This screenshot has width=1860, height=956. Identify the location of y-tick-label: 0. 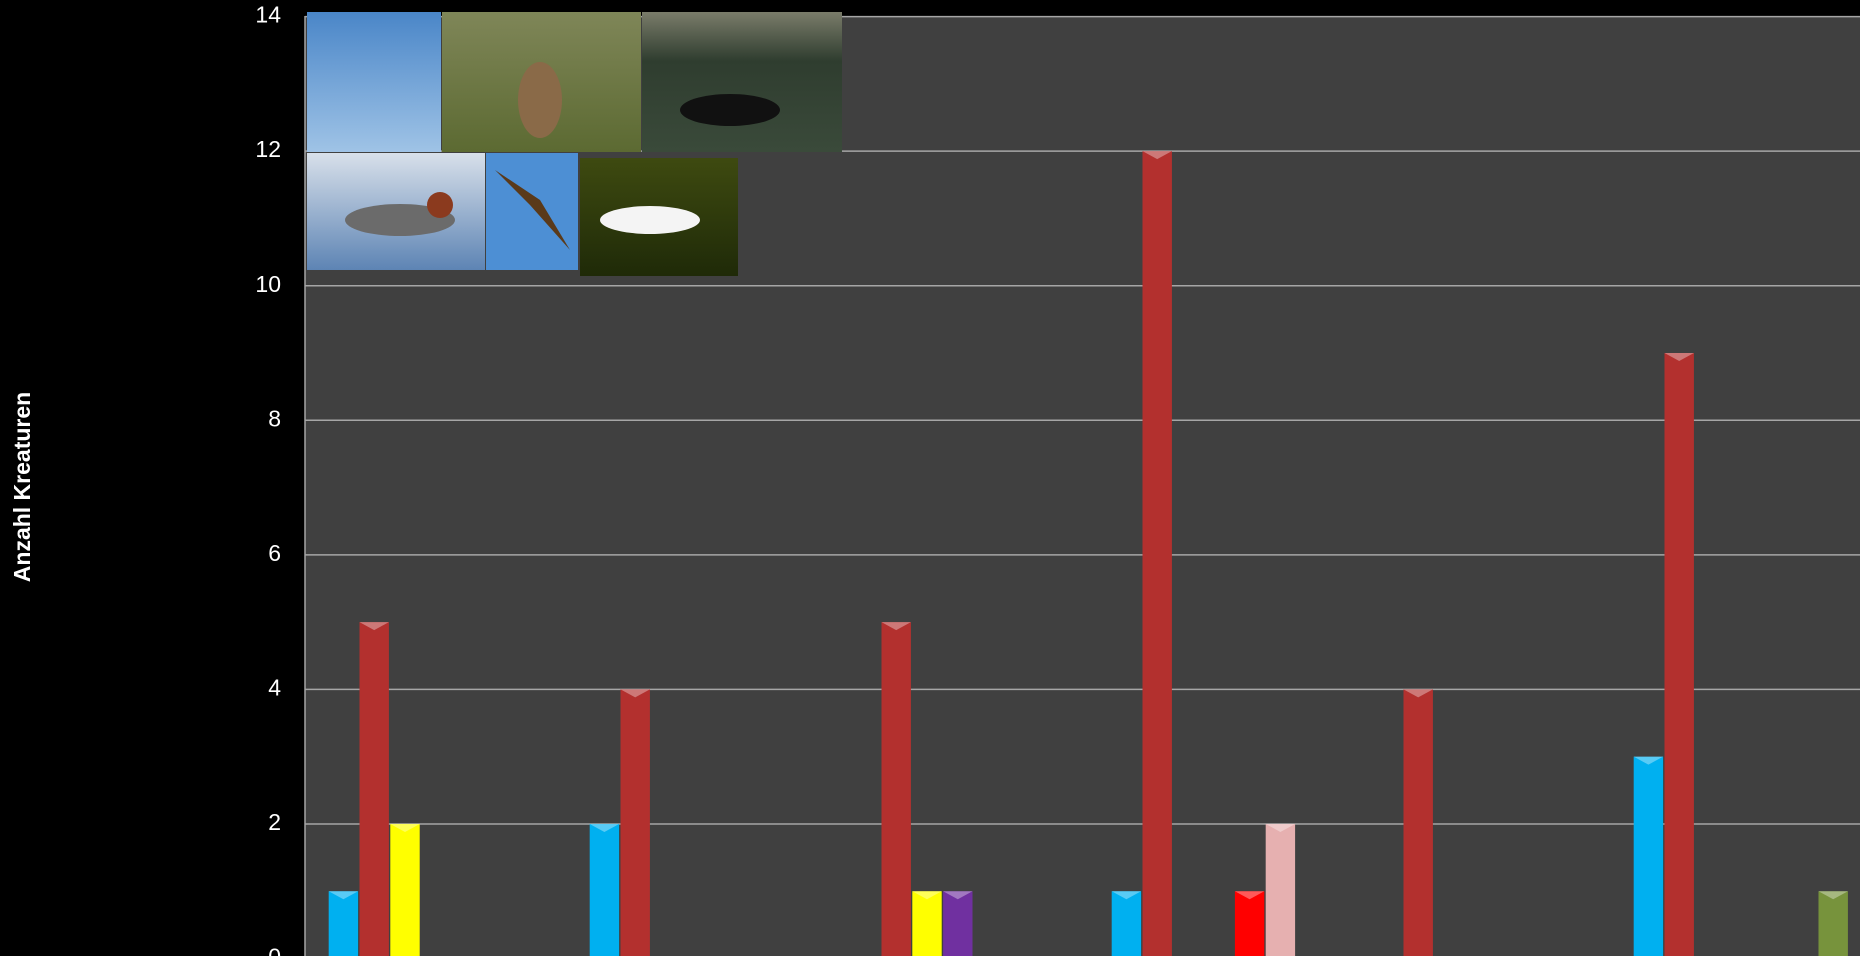
(274, 950).